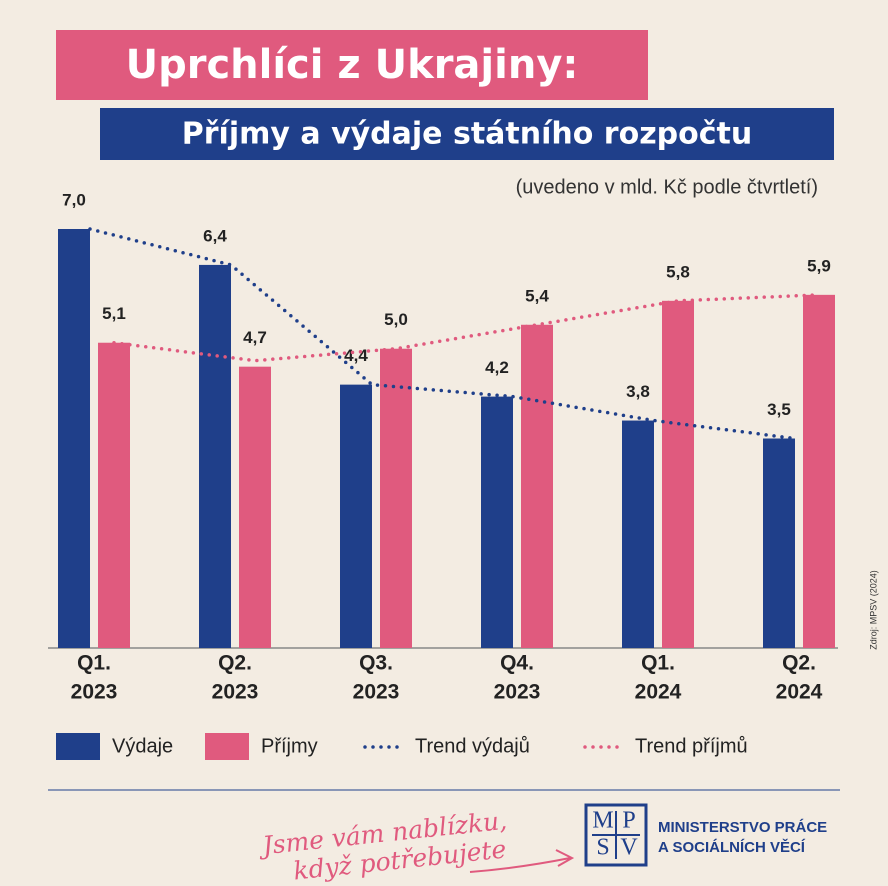  I want to click on subtitle-box, so click(467, 134).